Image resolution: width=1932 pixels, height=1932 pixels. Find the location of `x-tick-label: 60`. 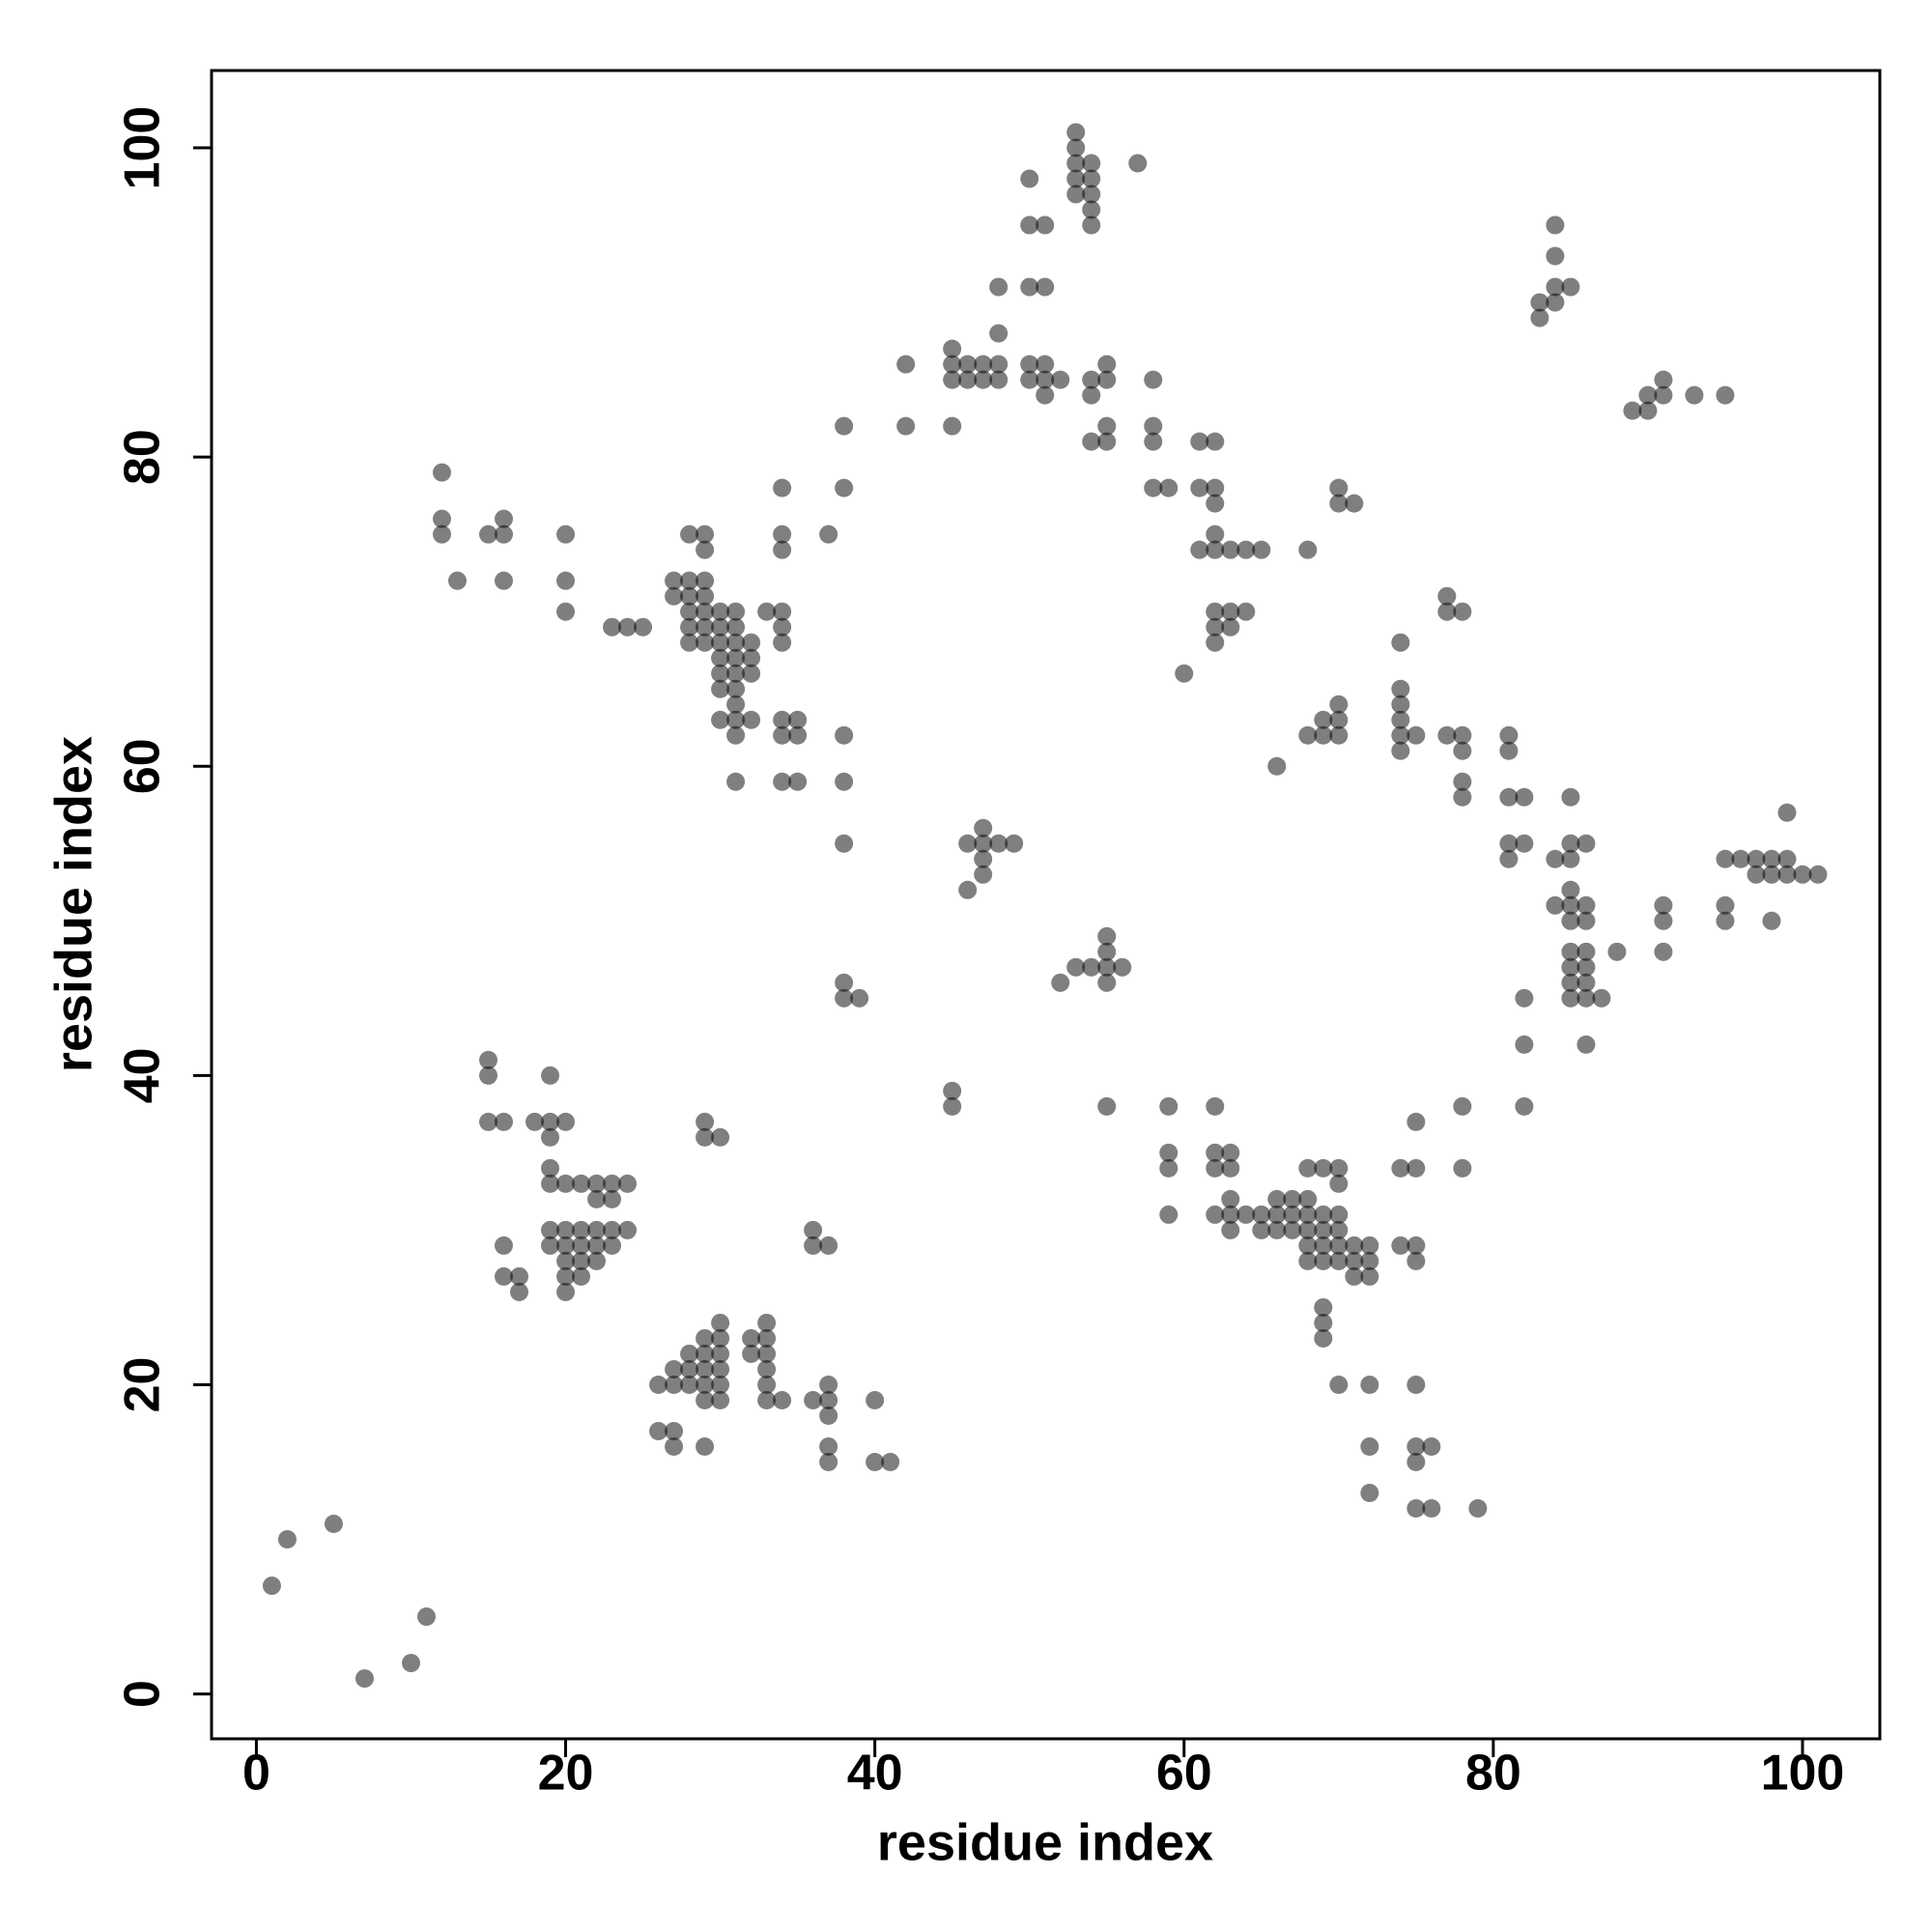

x-tick-label: 60 is located at coordinates (1184, 1774).